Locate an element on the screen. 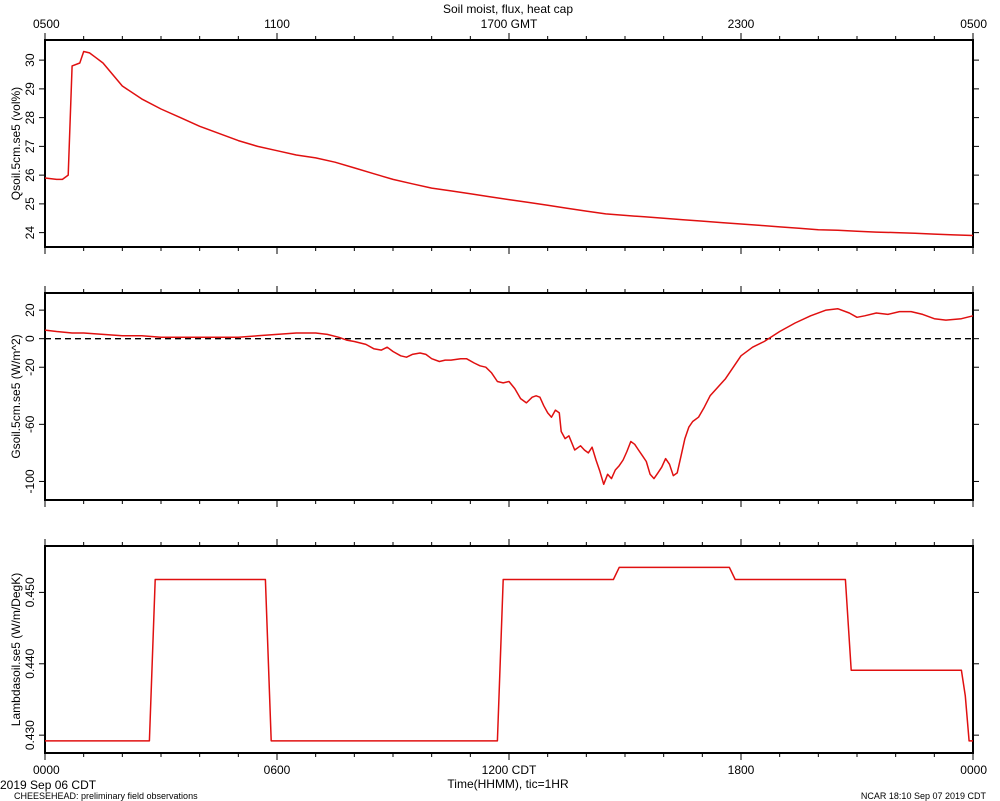 The height and width of the screenshot is (801, 1000). y-tick-label: -20 is located at coordinates (30, 367).